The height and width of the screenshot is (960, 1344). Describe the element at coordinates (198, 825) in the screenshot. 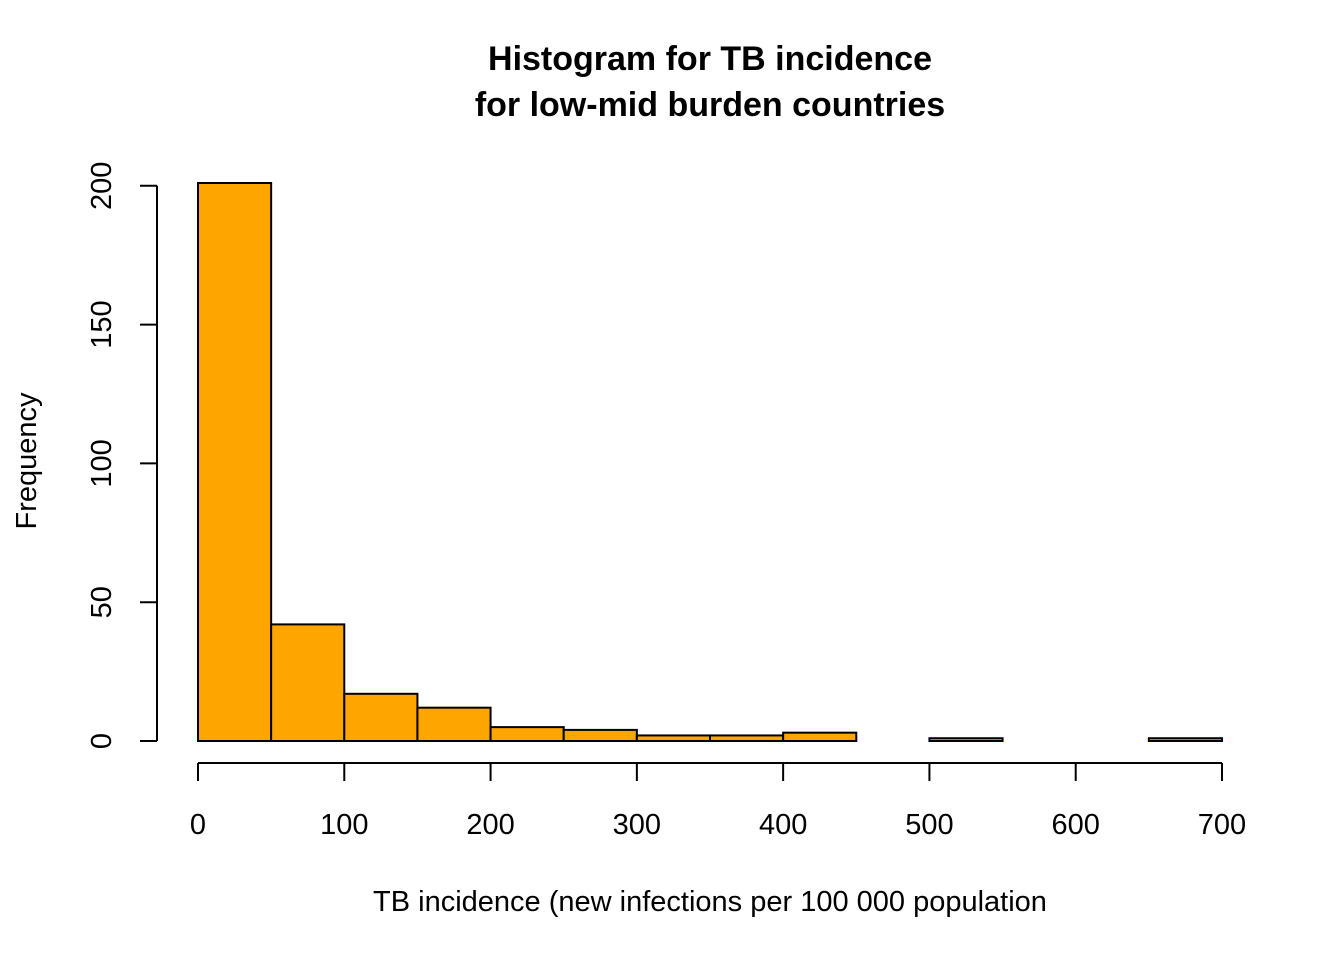

I see `x-tick-label-0: 0` at that location.